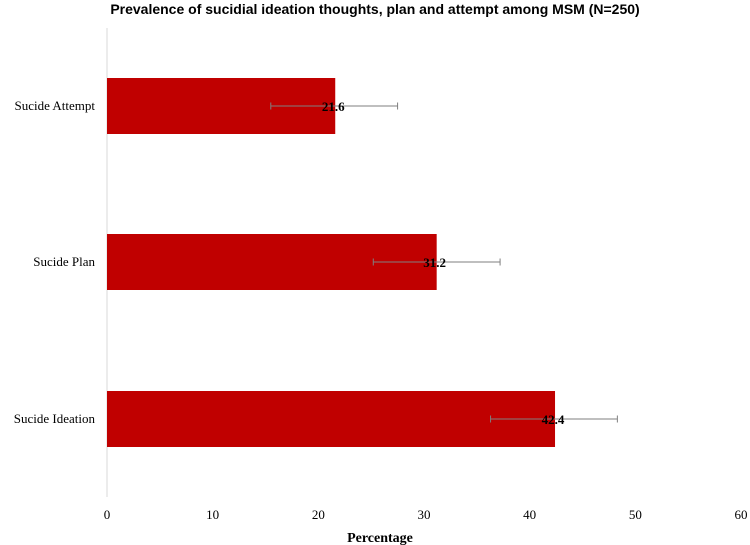 The image size is (750, 545). Describe the element at coordinates (331, 419) in the screenshot. I see `bar` at that location.